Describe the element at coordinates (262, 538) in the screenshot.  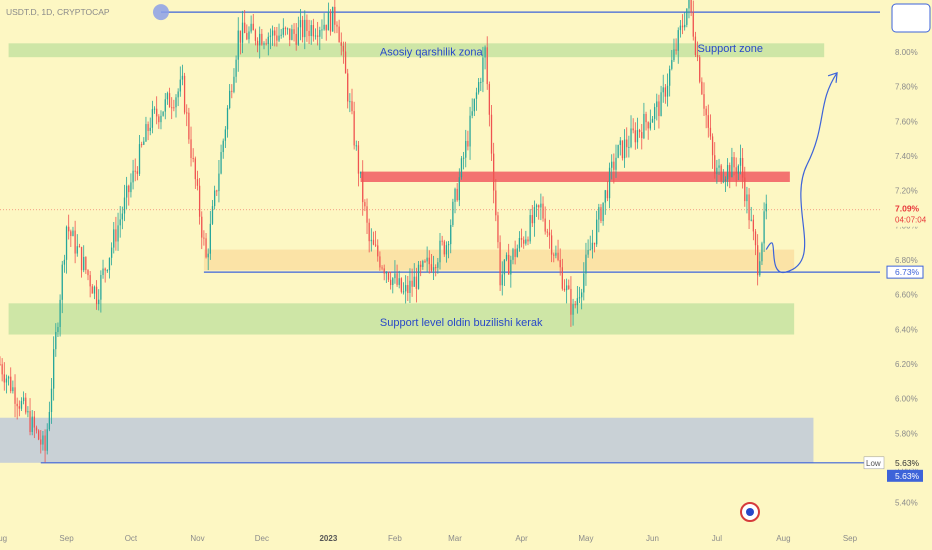
I see `x-tick-label: Dec` at that location.